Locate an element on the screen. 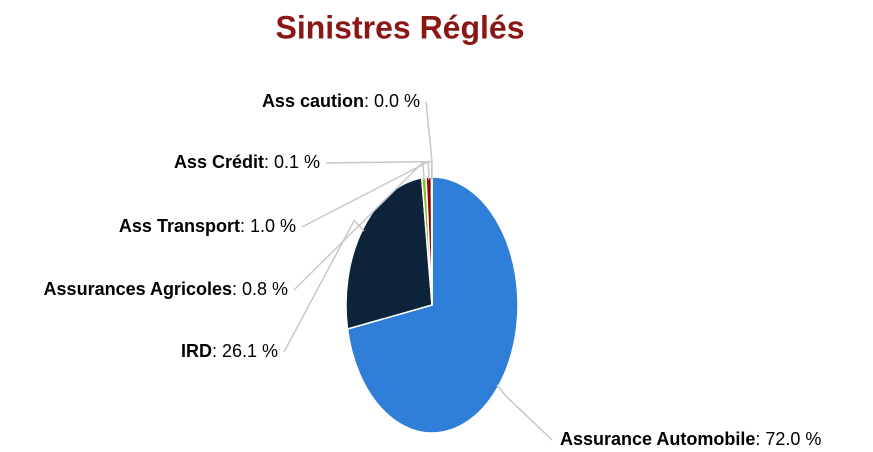  data-label: Assurances Agricoles: 0.8 % is located at coordinates (166, 289).